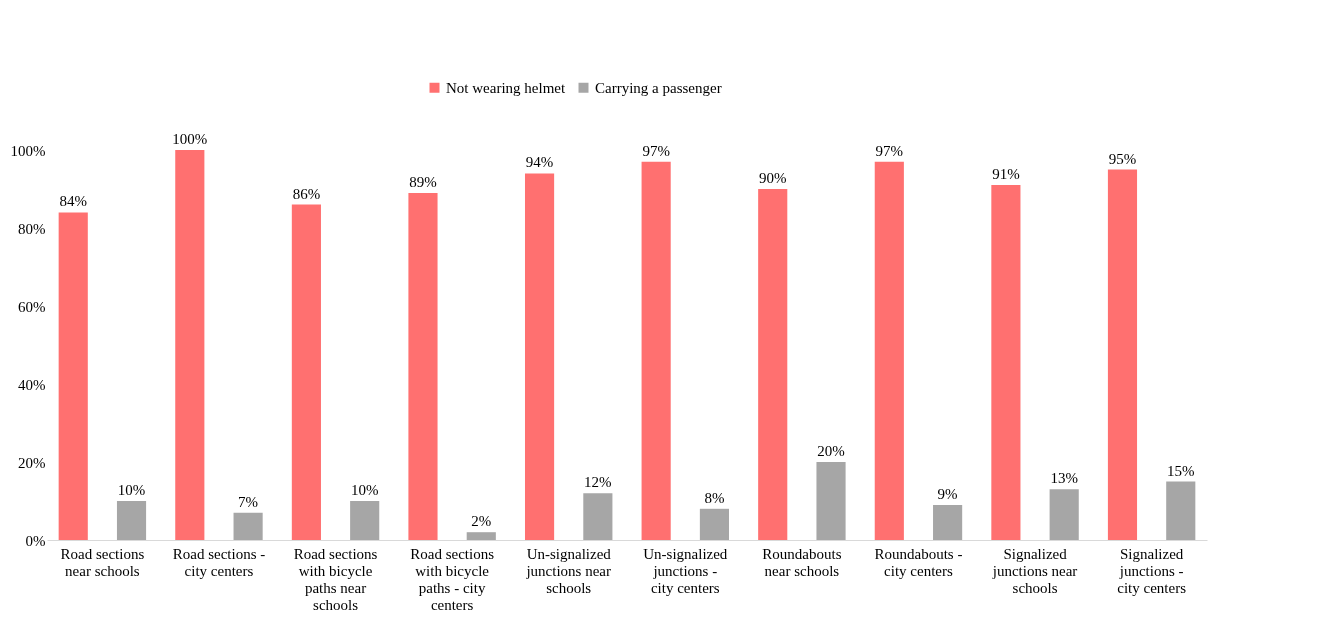 The height and width of the screenshot is (642, 1342). I want to click on legend-label: Not wearing helmet, so click(506, 87).